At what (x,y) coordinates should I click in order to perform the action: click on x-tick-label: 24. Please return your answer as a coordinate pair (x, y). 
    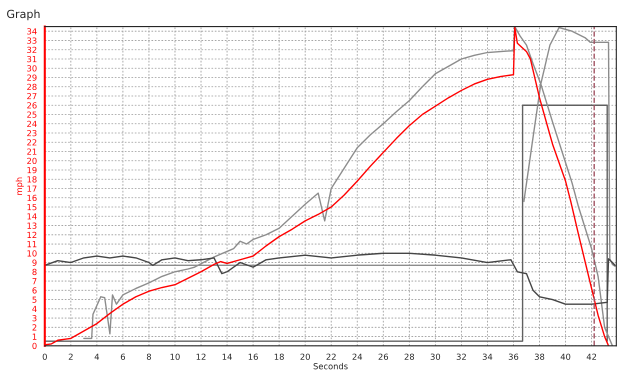
    Looking at the image, I should click on (357, 357).